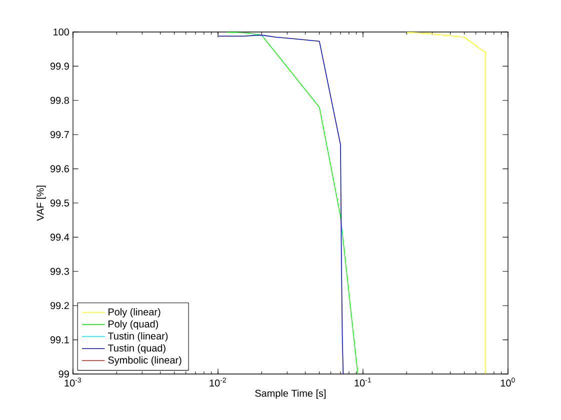 This screenshot has height=420, width=561. I want to click on x-tick-label: 10$^{0}$, so click(507, 382).